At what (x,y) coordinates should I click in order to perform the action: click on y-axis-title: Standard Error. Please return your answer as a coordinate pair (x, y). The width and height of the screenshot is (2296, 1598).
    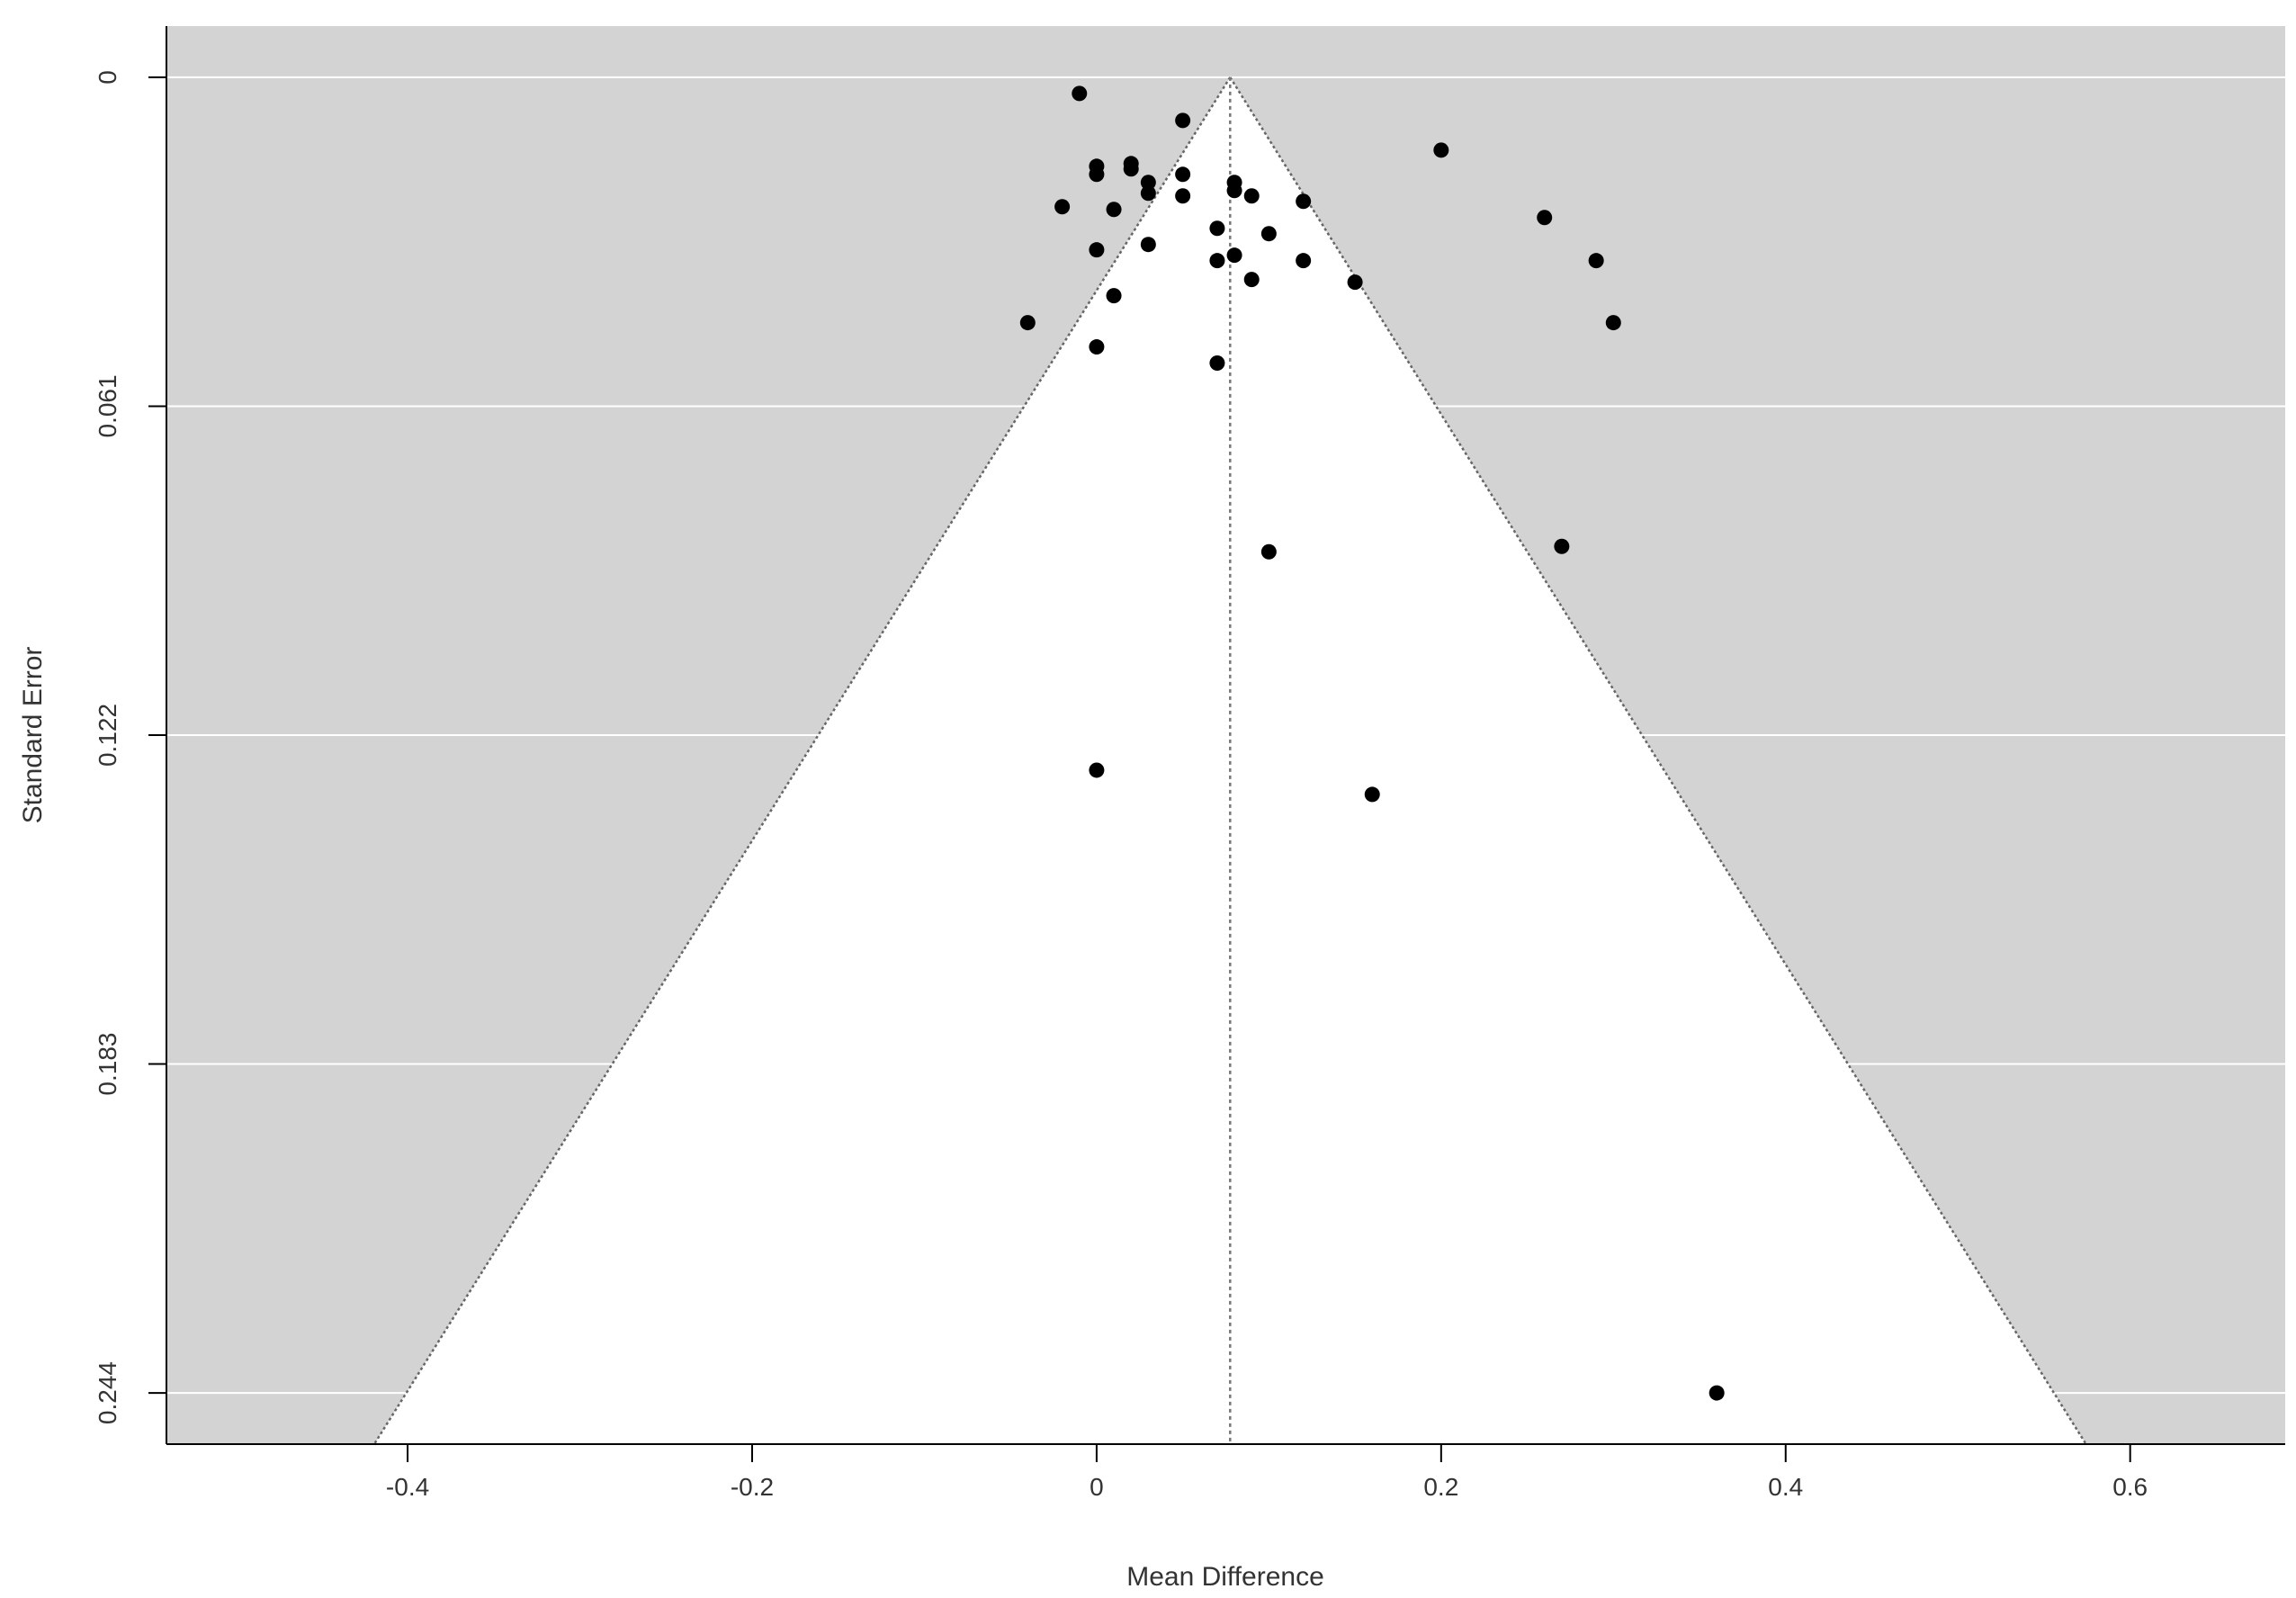
    Looking at the image, I should click on (33, 735).